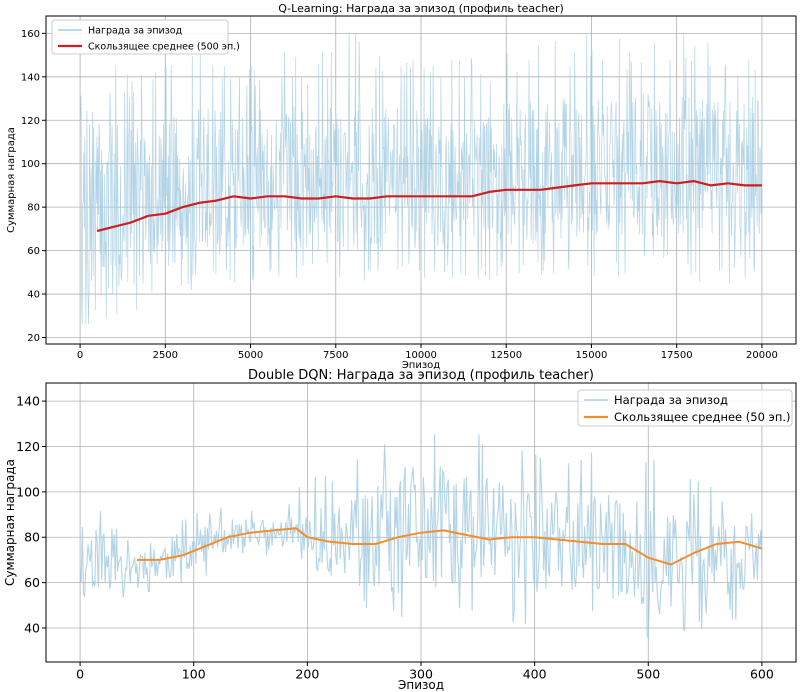  Describe the element at coordinates (592, 355) in the screenshot. I see `x-tick-label: 15000` at that location.